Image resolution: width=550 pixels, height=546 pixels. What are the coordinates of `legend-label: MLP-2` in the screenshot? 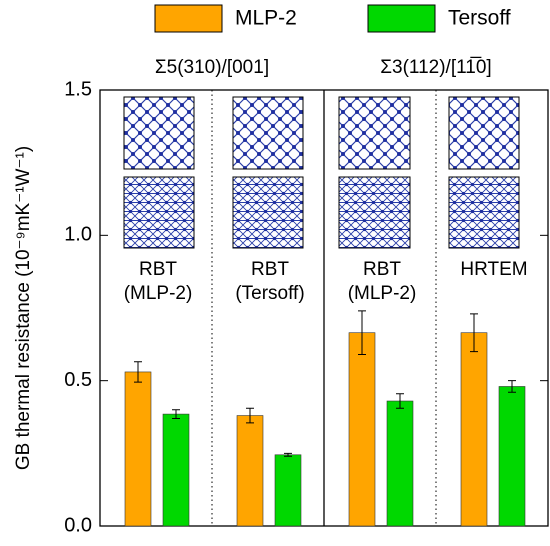 It's located at (266, 18).